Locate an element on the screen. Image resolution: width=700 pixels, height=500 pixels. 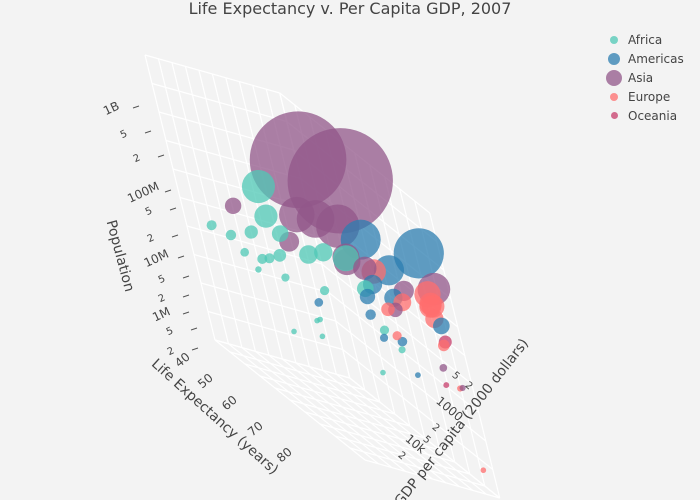
legend: Africa Americas Asia Europe Oceania is located at coordinates (642, 77).